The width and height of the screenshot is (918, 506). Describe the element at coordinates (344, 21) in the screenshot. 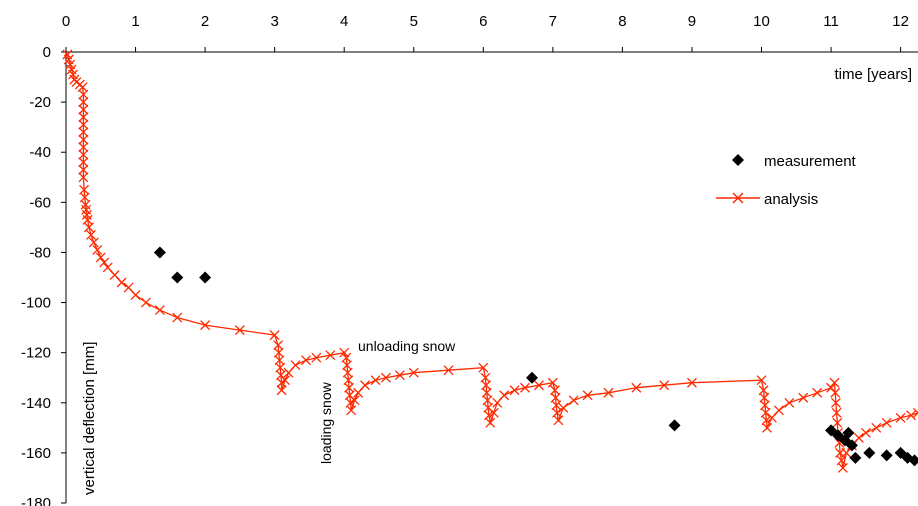

I see `x-tick-label: 4` at that location.